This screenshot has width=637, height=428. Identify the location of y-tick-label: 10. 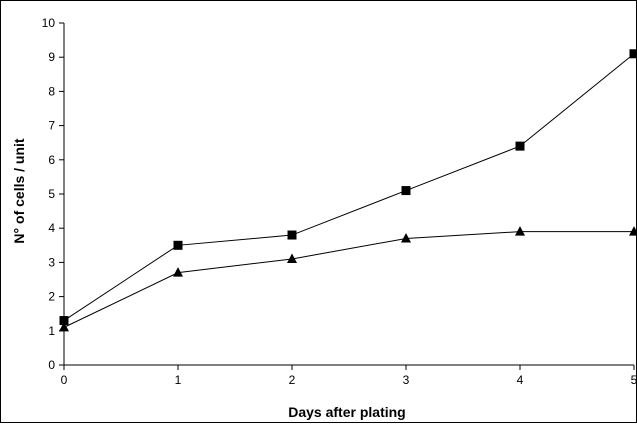
(49, 23).